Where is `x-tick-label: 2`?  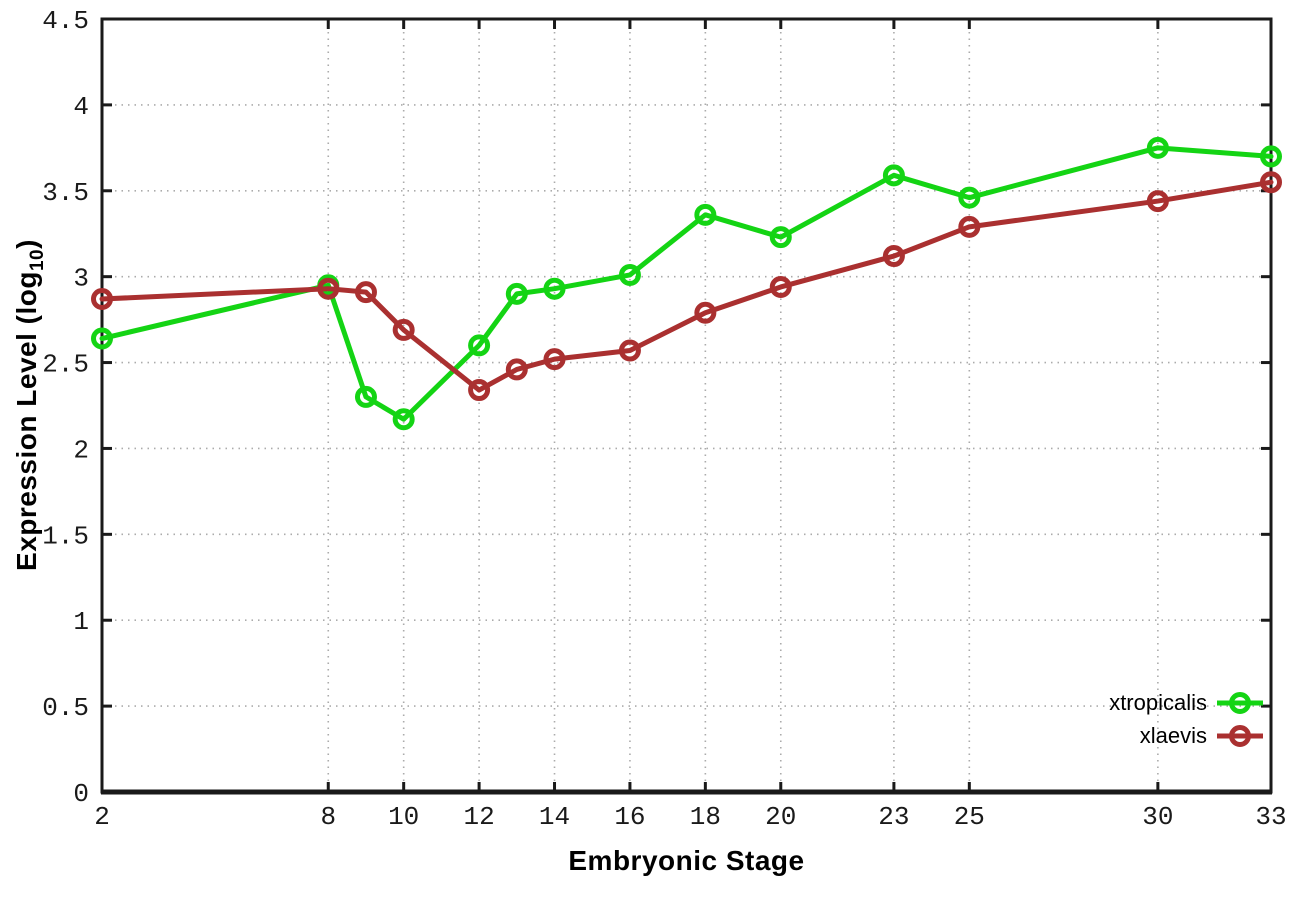
x-tick-label: 2 is located at coordinates (102, 817).